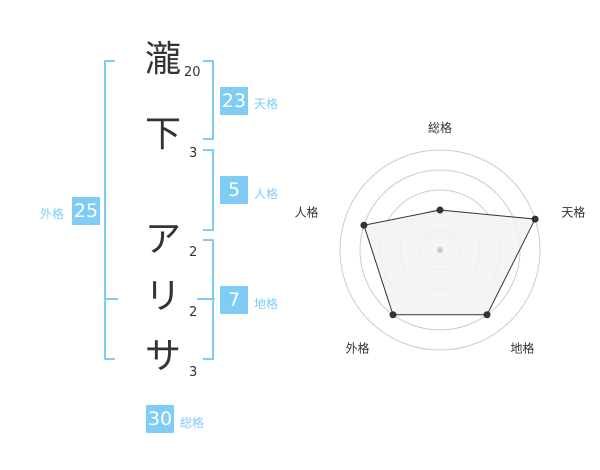  I want to click on jinkaku-bracket, so click(208, 190).